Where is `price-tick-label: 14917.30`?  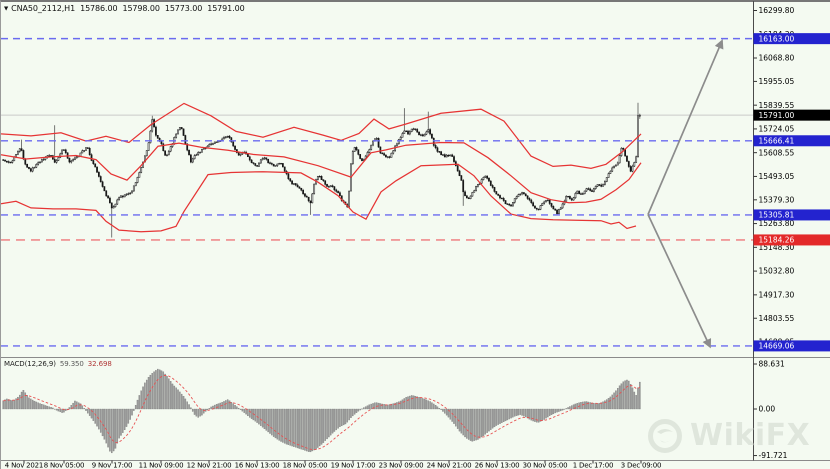 price-tick-label: 14917.30 is located at coordinates (777, 294).